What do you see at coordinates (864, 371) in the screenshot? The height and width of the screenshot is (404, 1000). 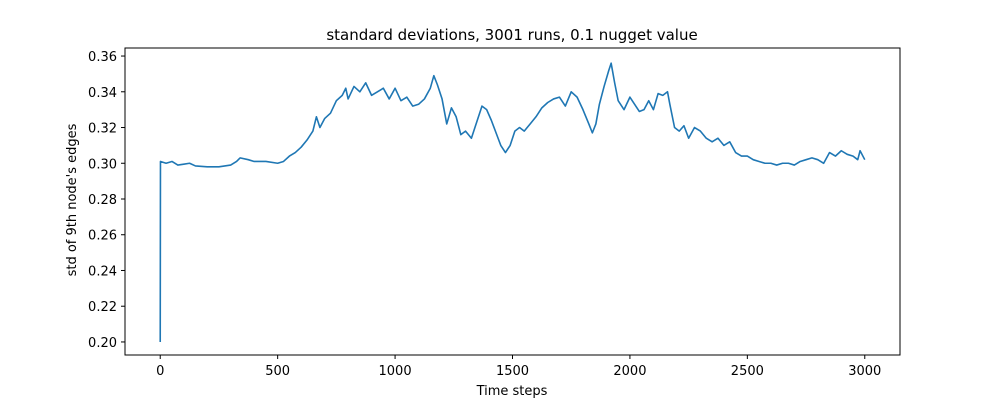 I see `x-tick-label: 3000` at bounding box center [864, 371].